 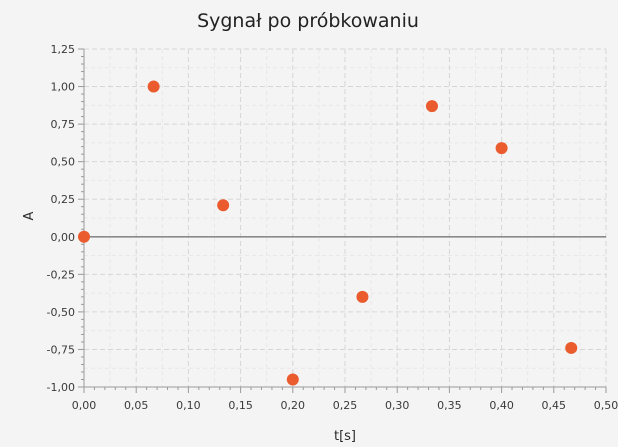 I want to click on x-tick-label: 0,20, so click(x=293, y=405).